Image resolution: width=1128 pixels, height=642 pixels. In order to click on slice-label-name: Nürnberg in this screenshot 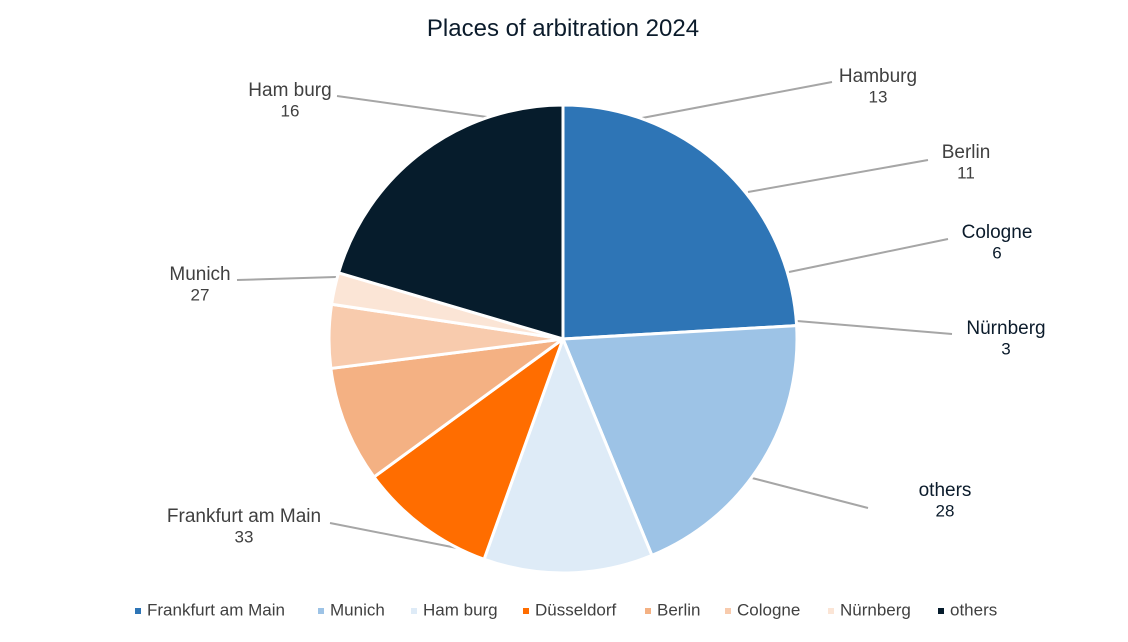, I will do `click(1005, 328)`.